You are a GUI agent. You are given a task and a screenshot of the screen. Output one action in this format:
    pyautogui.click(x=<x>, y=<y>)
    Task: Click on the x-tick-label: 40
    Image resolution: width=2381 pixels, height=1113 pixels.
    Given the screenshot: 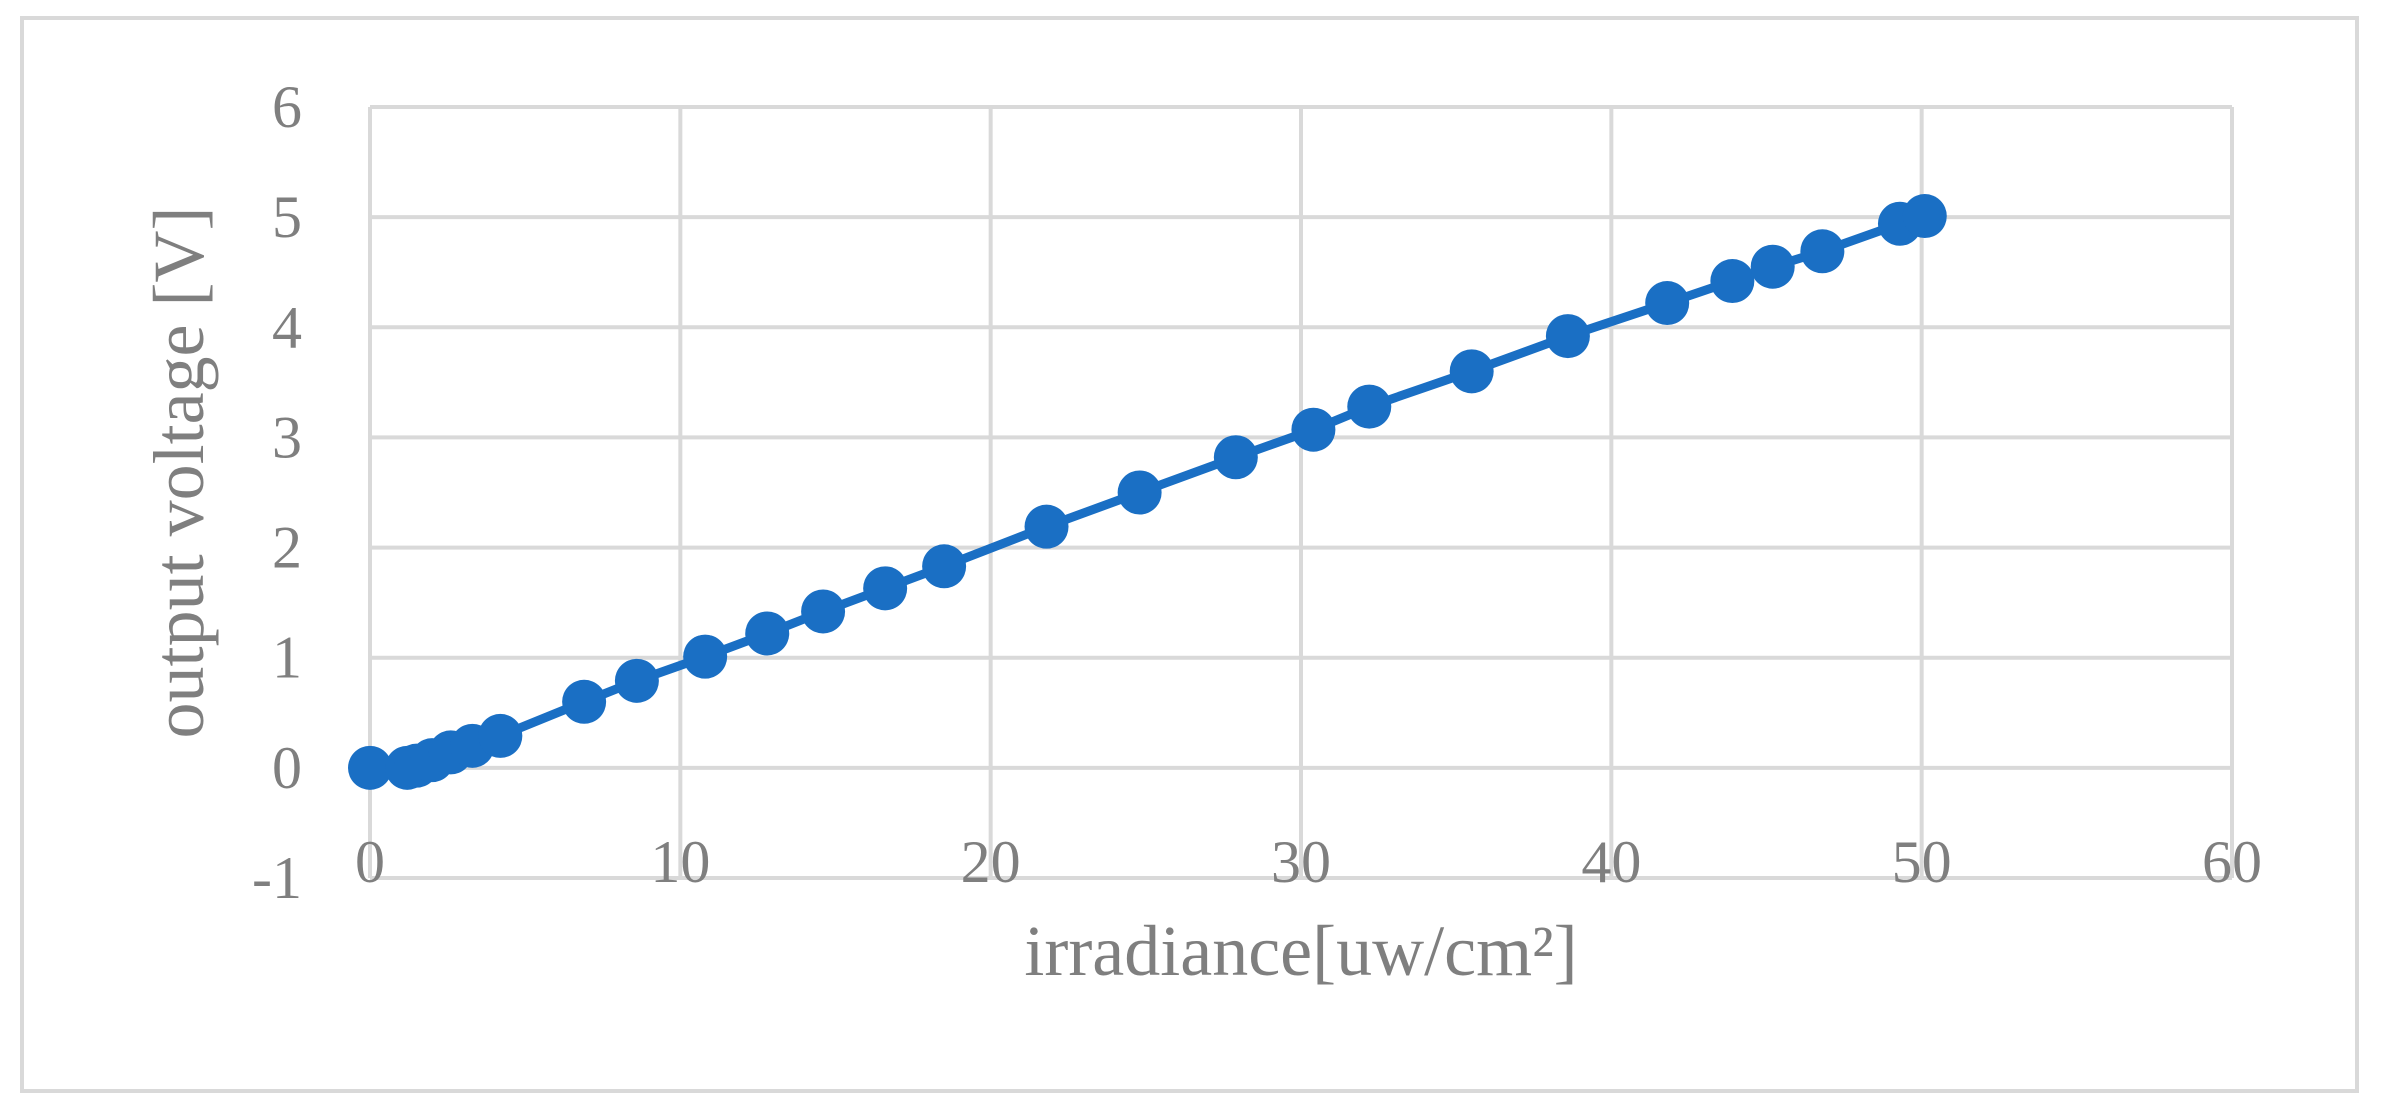 What is the action you would take?
    pyautogui.click(x=1611, y=862)
    